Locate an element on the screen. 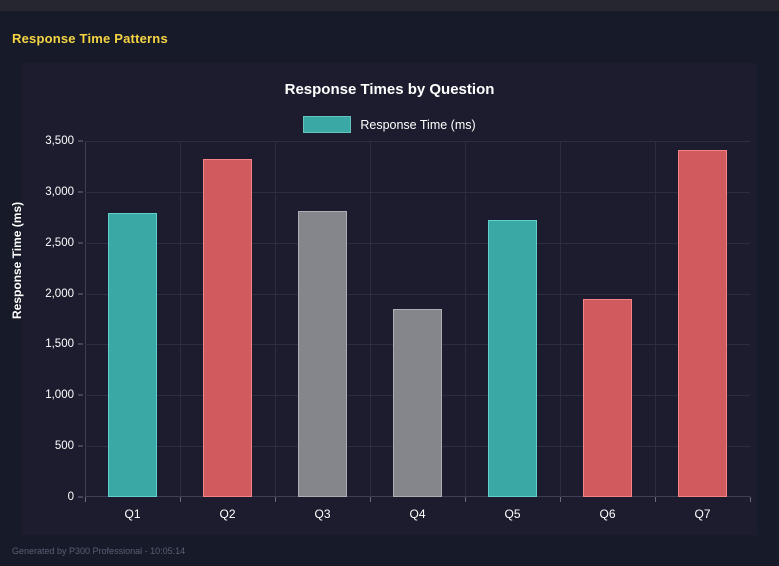 The image size is (779, 566). x-tick-label-q1: Q1 is located at coordinates (132, 514).